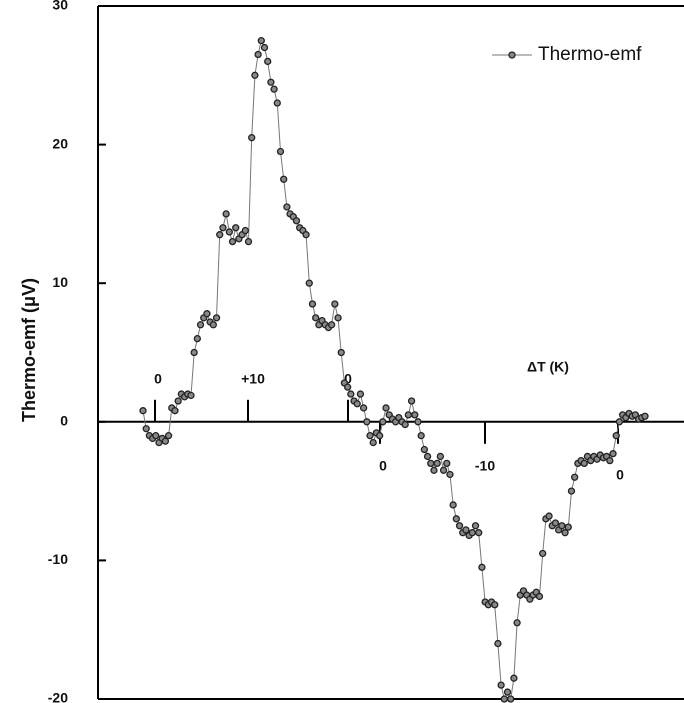 The image size is (684, 703). I want to click on y-axis-label: Thermo-emf (μV), so click(29, 350).